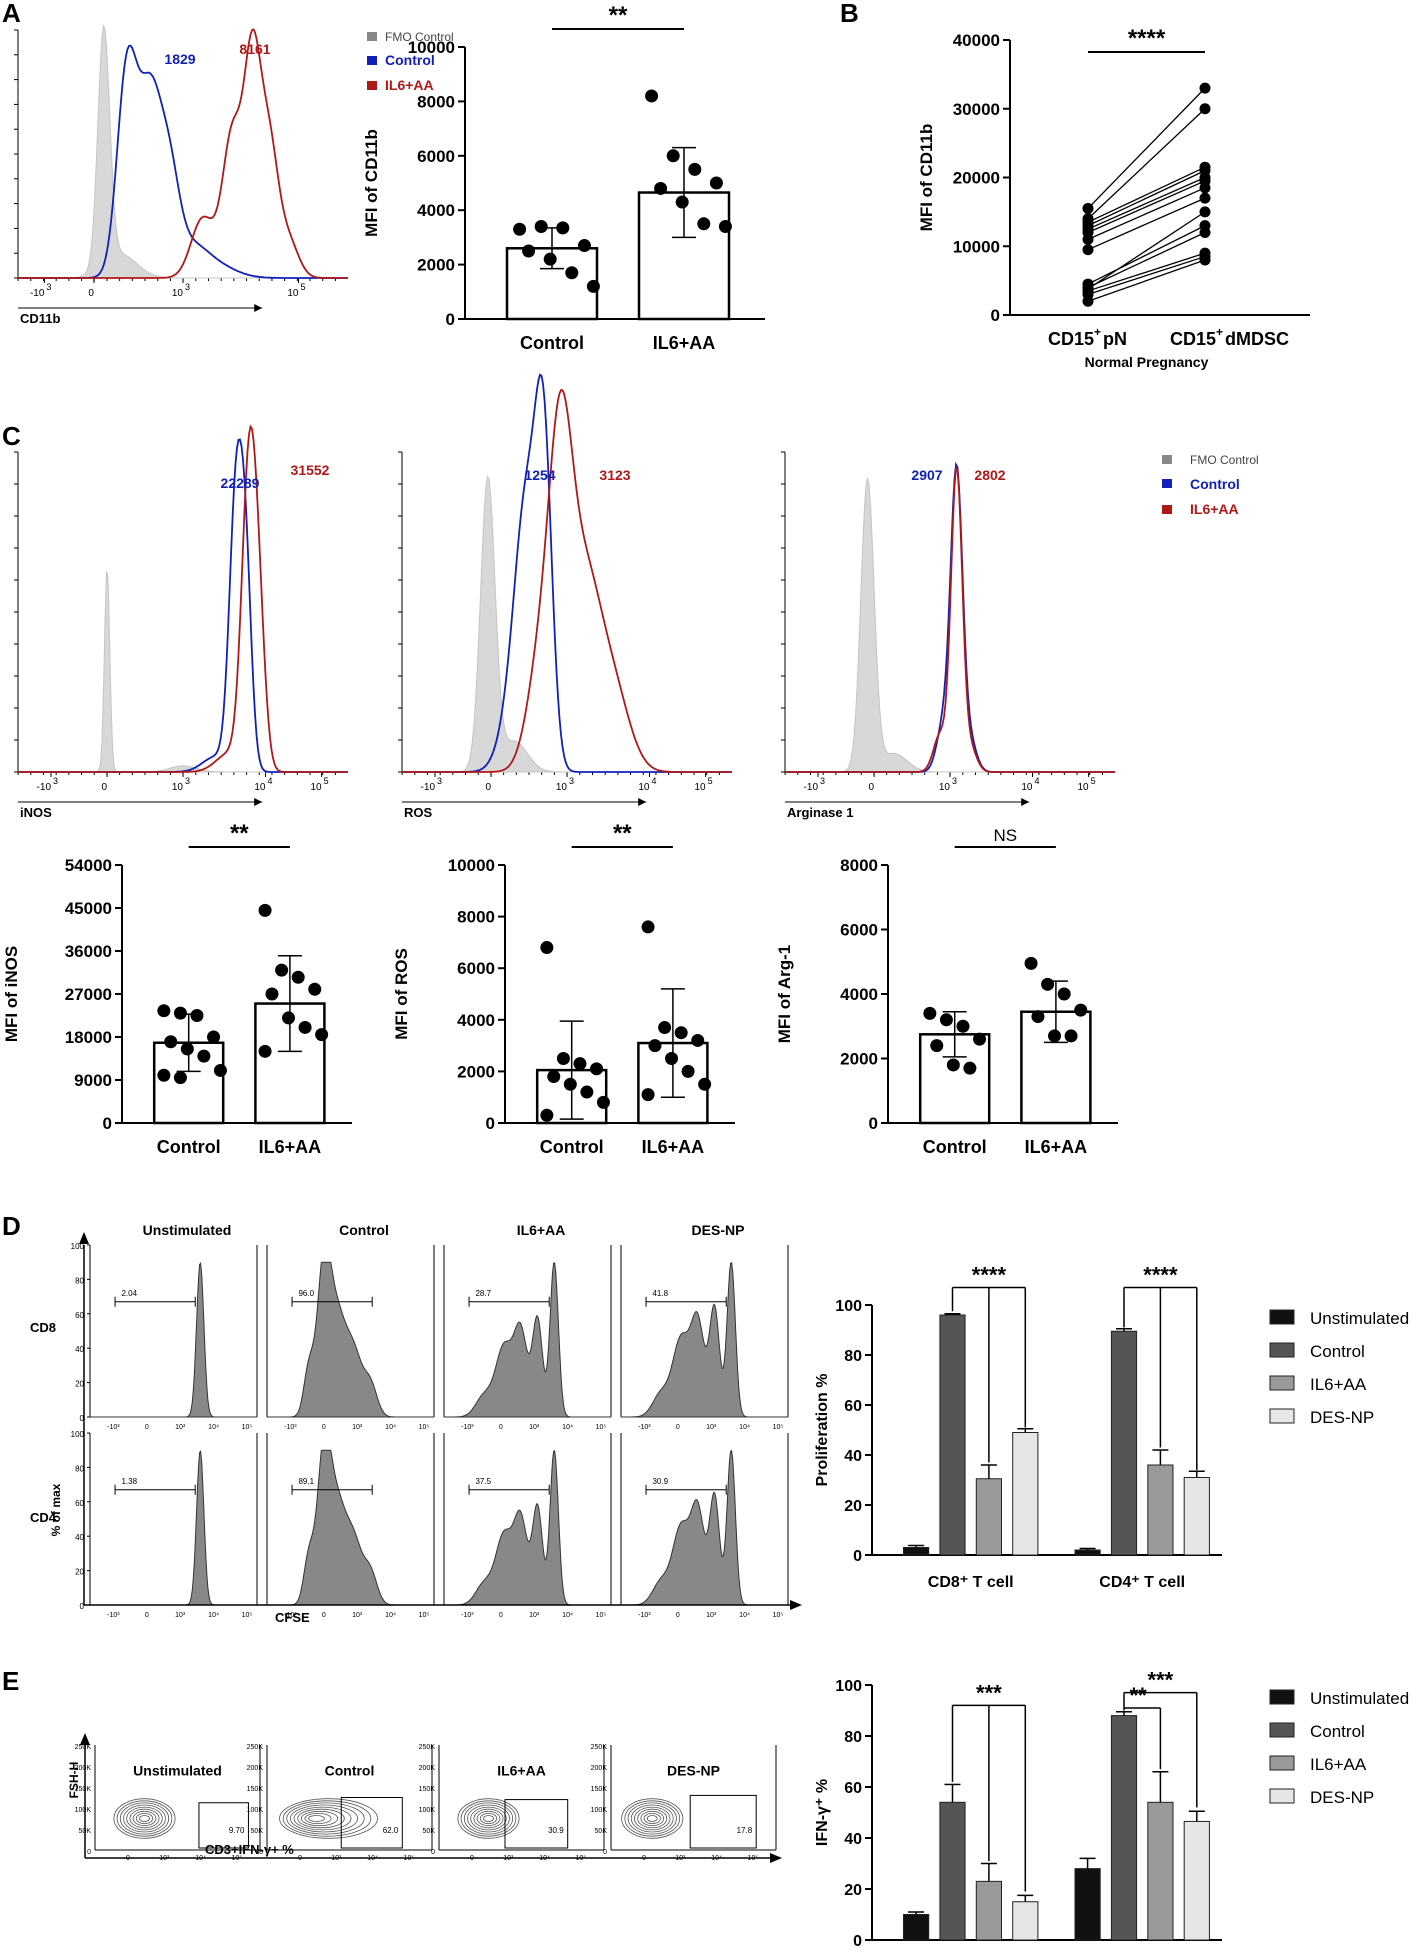 The image size is (1418, 1960). Describe the element at coordinates (1097, 332) in the screenshot. I see `x-tick-sup: +` at that location.